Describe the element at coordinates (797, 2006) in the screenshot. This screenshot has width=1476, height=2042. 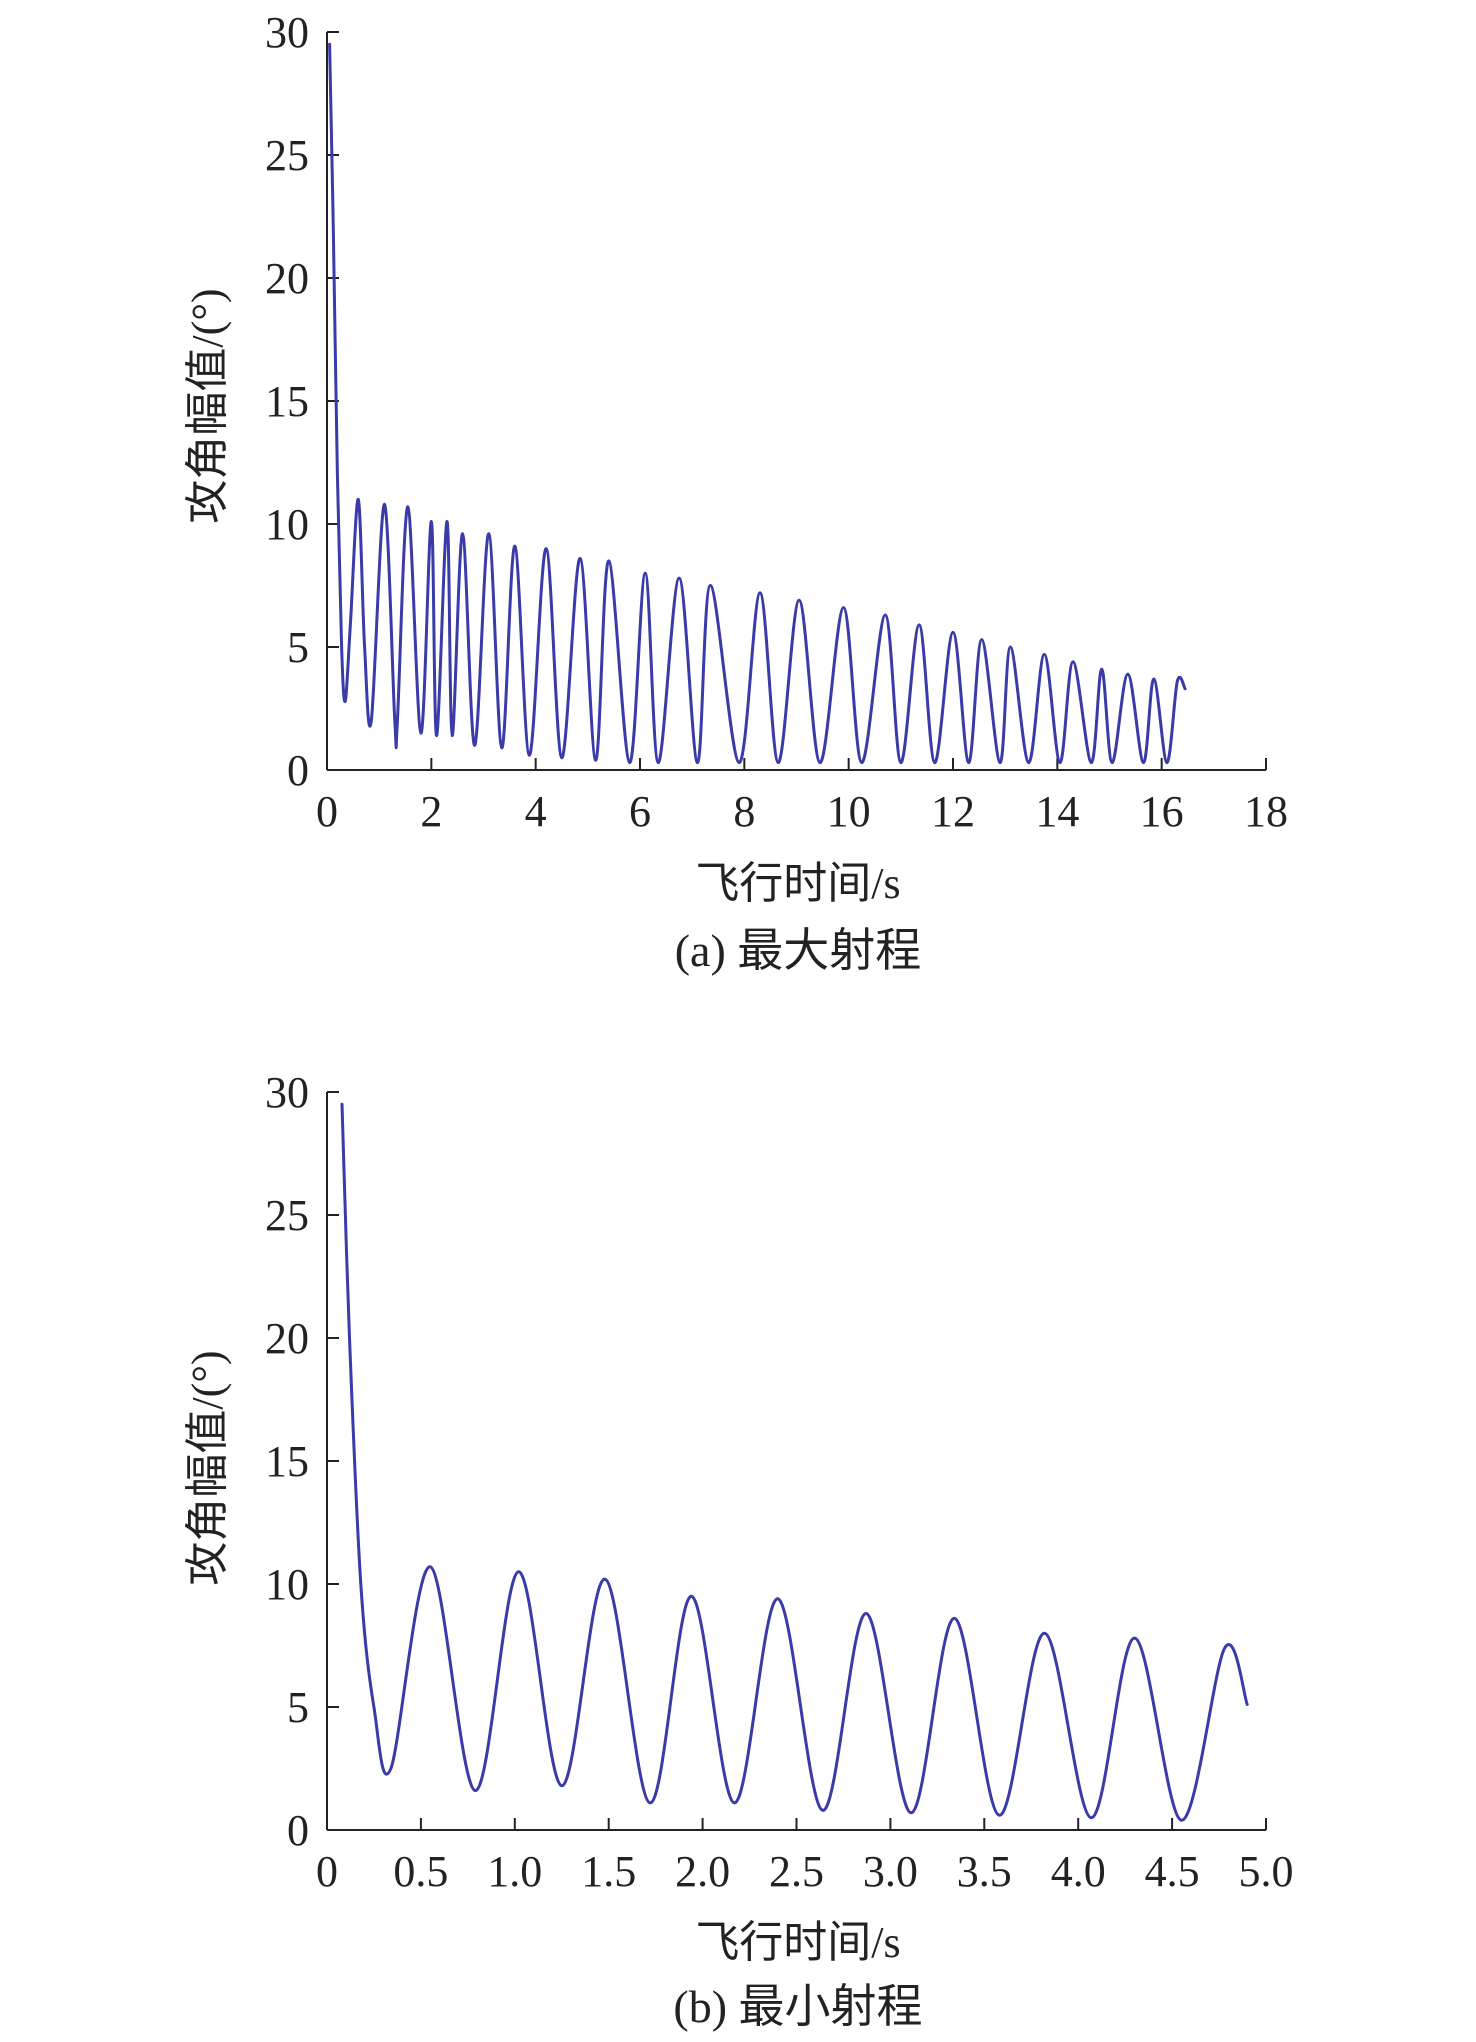
I see `chart-caption: (b) 最小射程` at that location.